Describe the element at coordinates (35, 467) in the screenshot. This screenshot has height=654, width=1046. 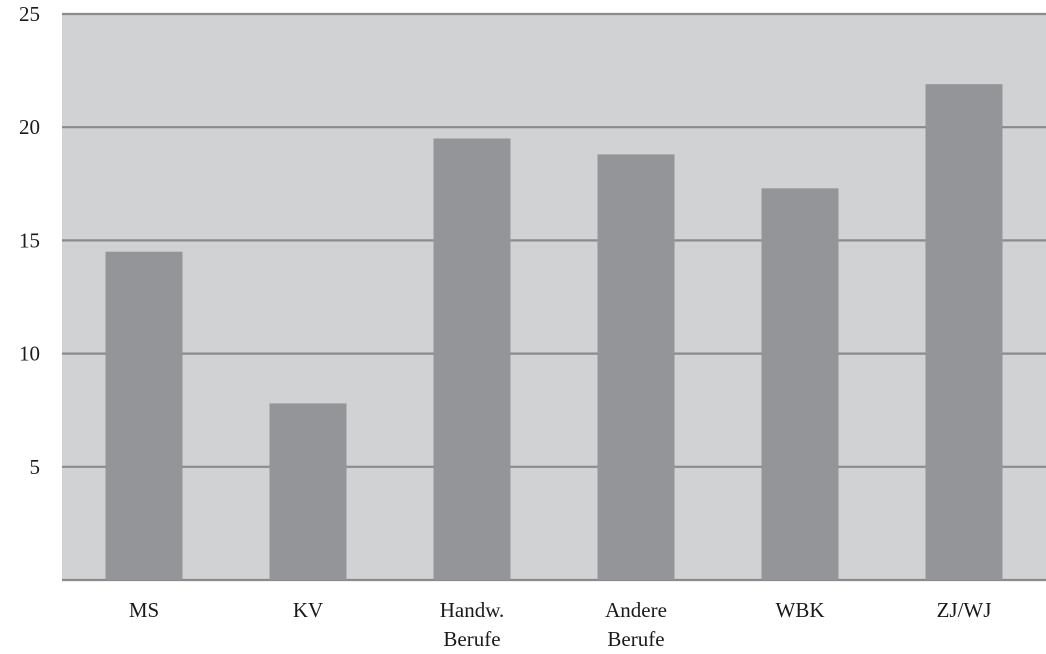
I see `y-tick-label: 5` at that location.